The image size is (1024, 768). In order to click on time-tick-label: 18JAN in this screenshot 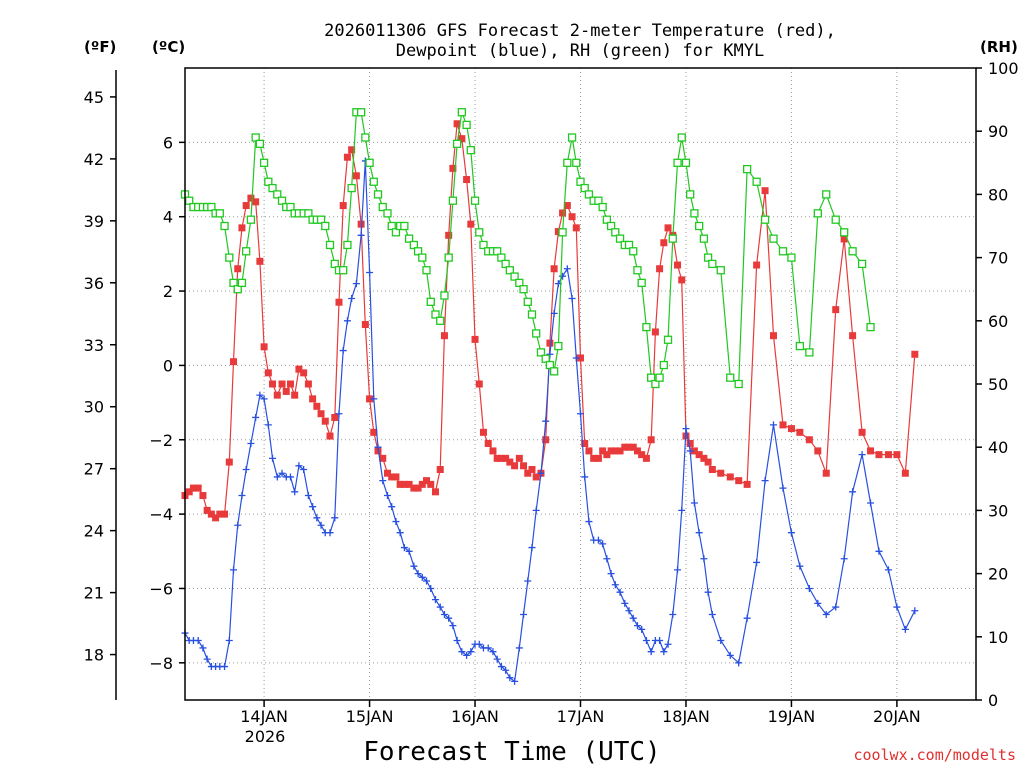, I will do `click(686, 716)`.